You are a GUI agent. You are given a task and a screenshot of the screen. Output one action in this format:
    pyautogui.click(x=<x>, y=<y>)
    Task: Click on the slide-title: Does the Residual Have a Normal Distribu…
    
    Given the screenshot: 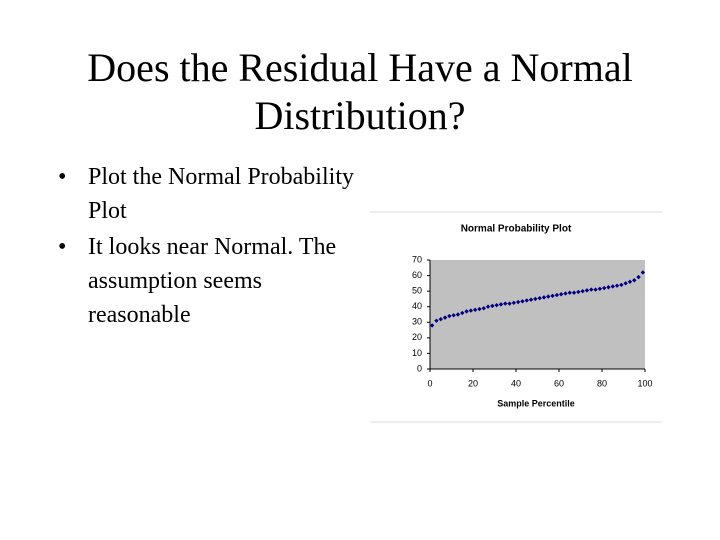 What is the action you would take?
    pyautogui.click(x=360, y=91)
    